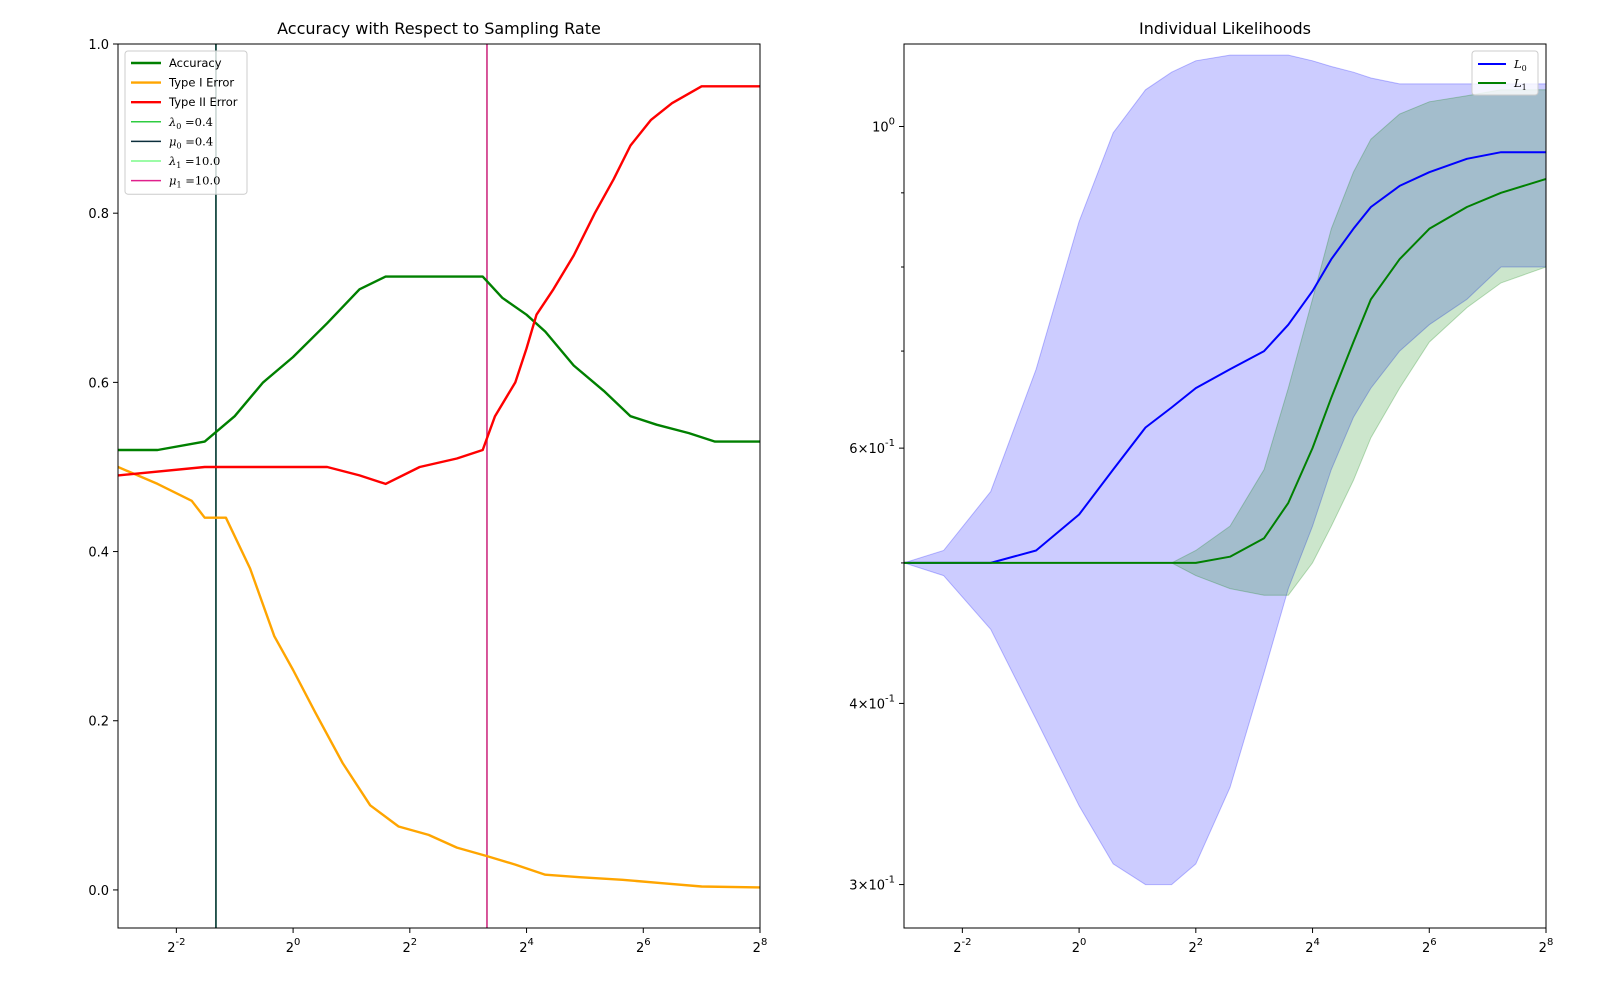 The width and height of the screenshot is (1600, 1000). I want to click on legend-label: λ0 =0.4, so click(190, 123).